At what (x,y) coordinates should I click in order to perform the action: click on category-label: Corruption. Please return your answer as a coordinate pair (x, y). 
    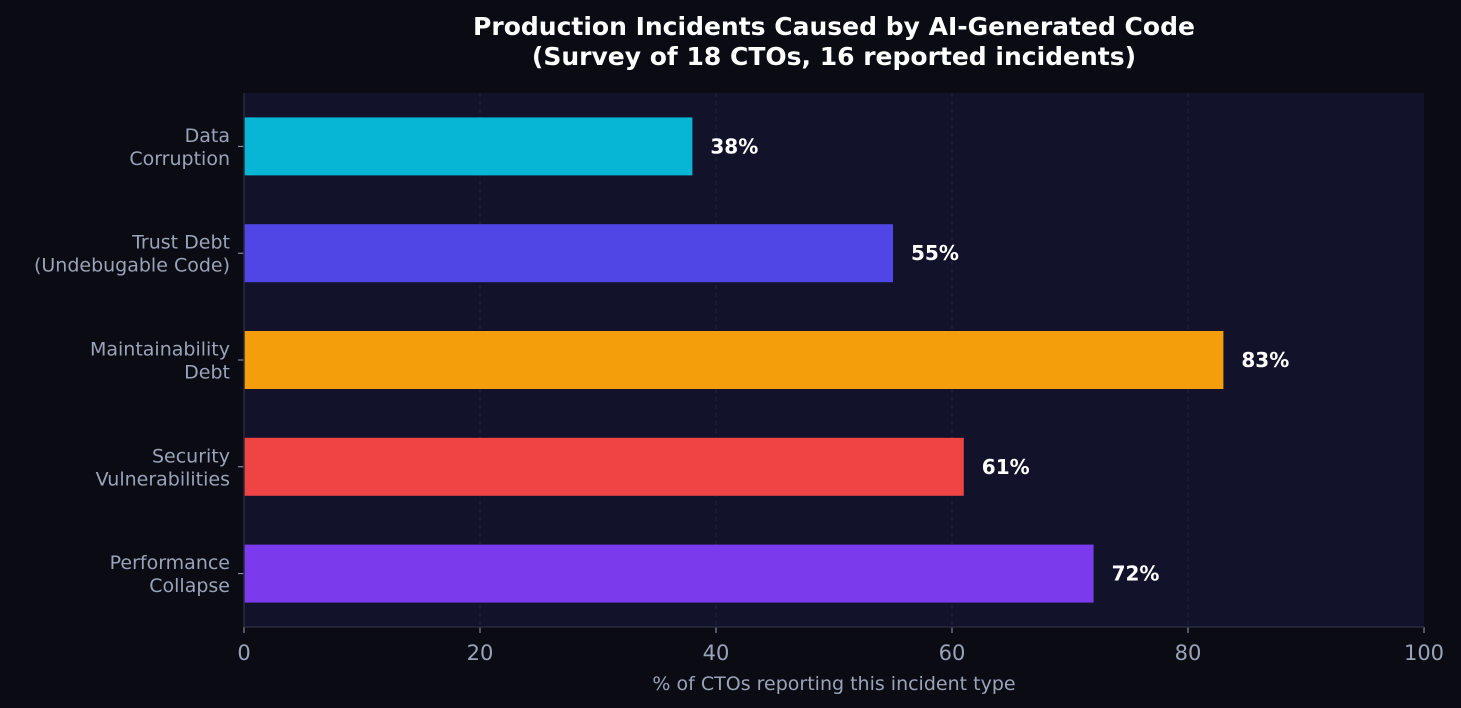
    Looking at the image, I should click on (179, 159).